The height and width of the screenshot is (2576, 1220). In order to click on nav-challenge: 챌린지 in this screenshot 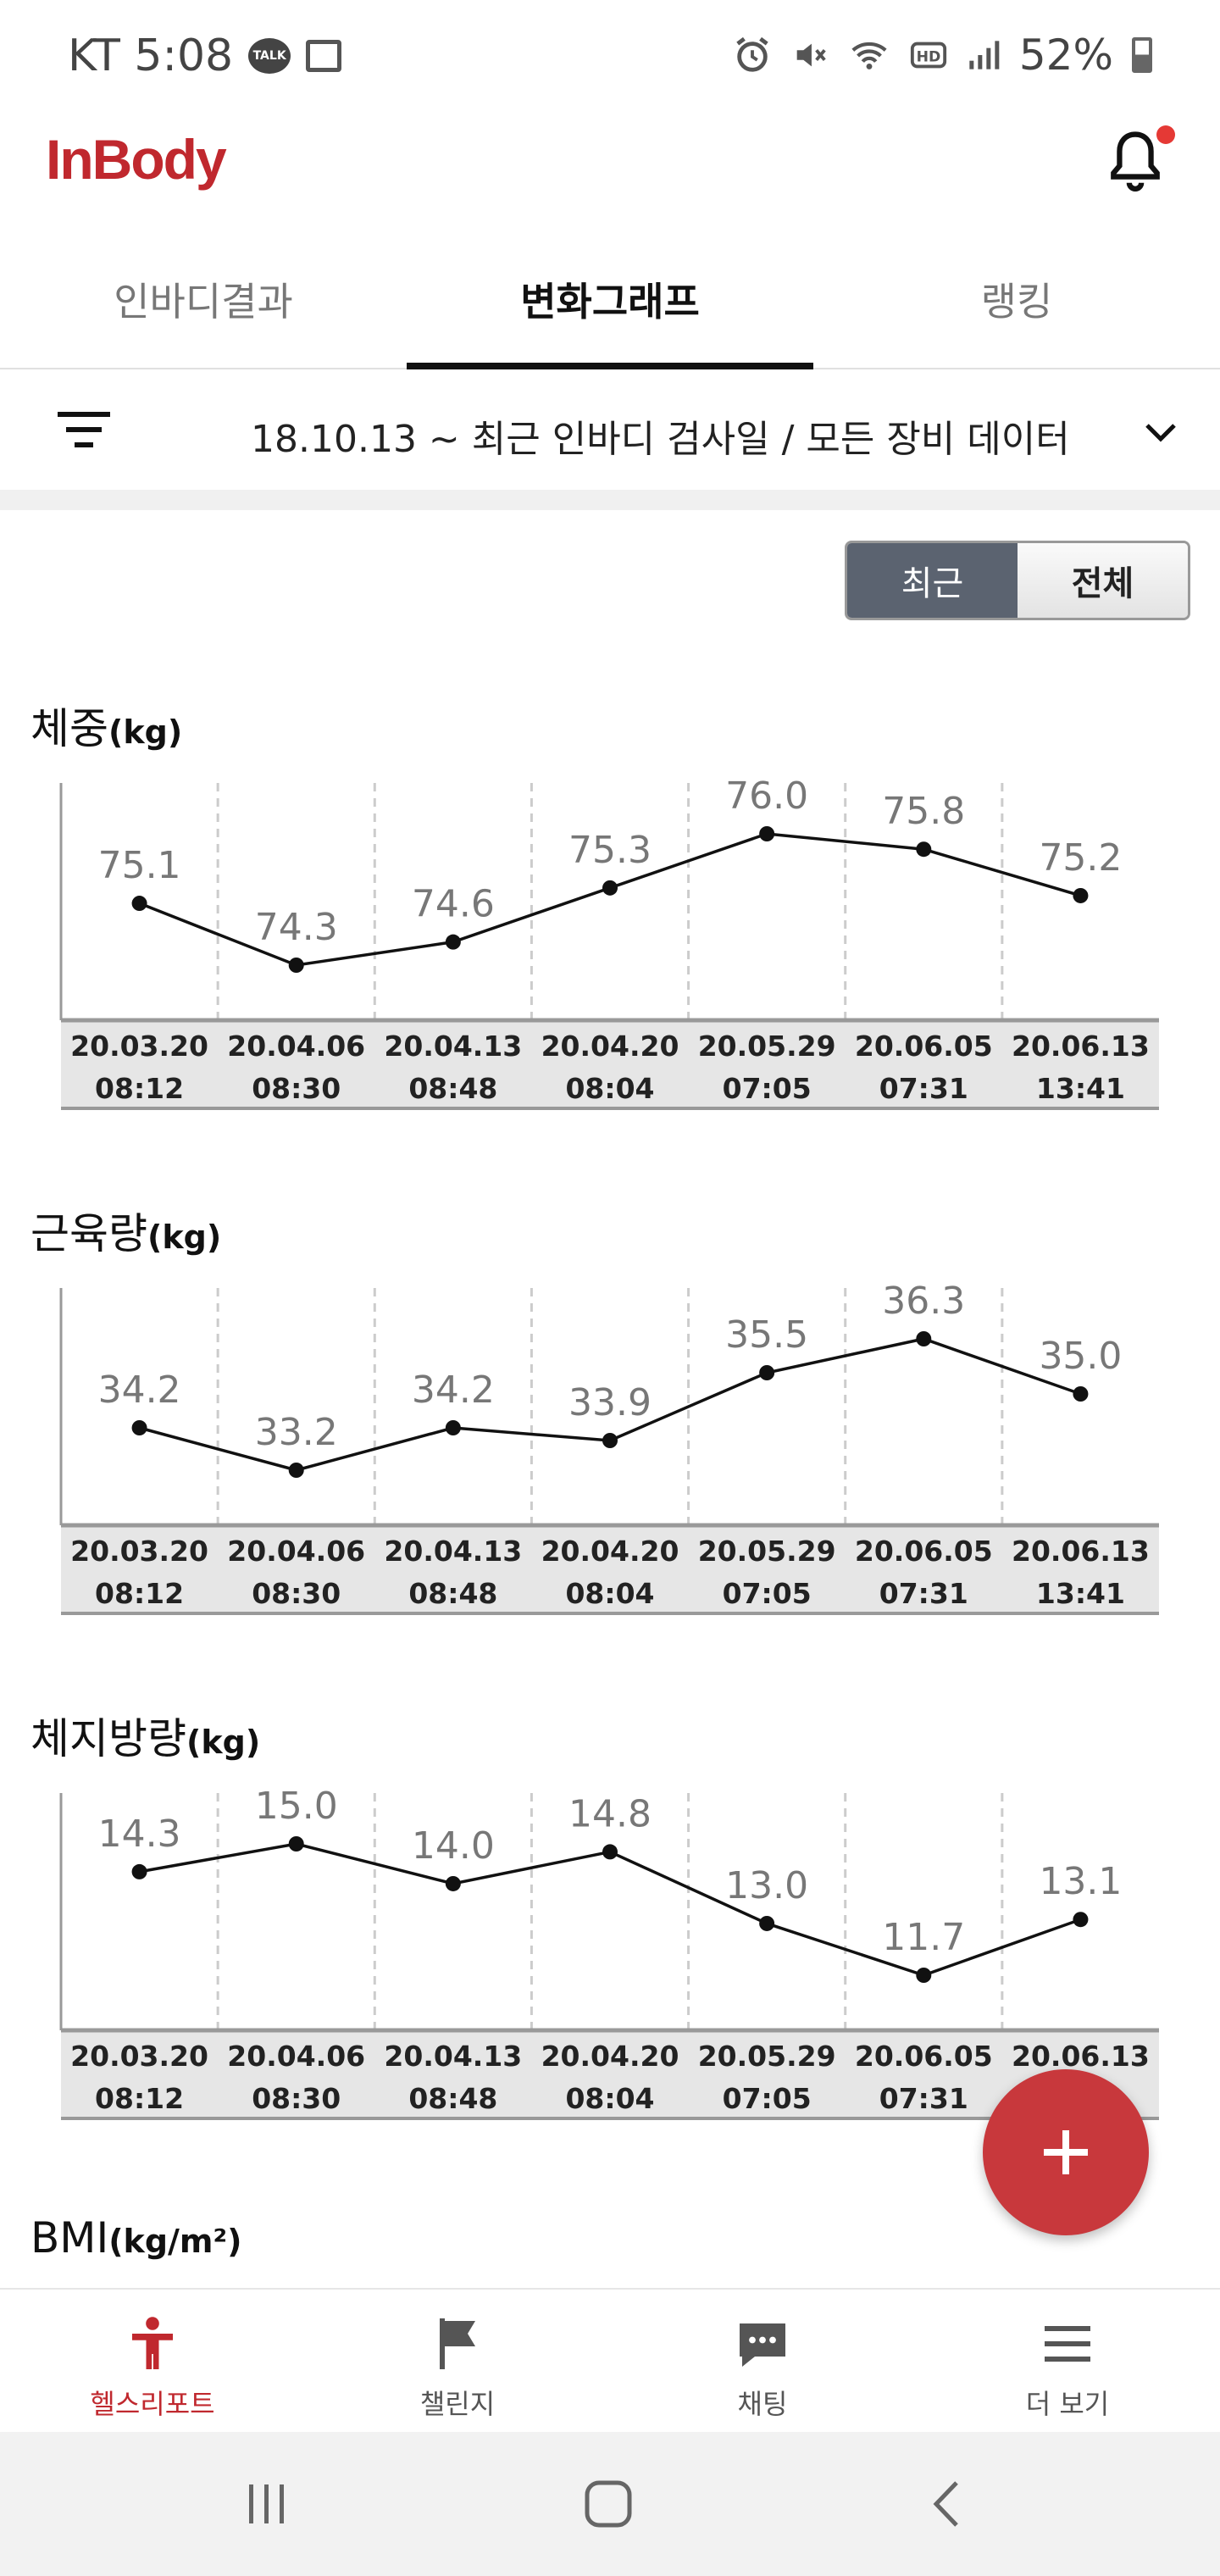, I will do `click(457, 2361)`.